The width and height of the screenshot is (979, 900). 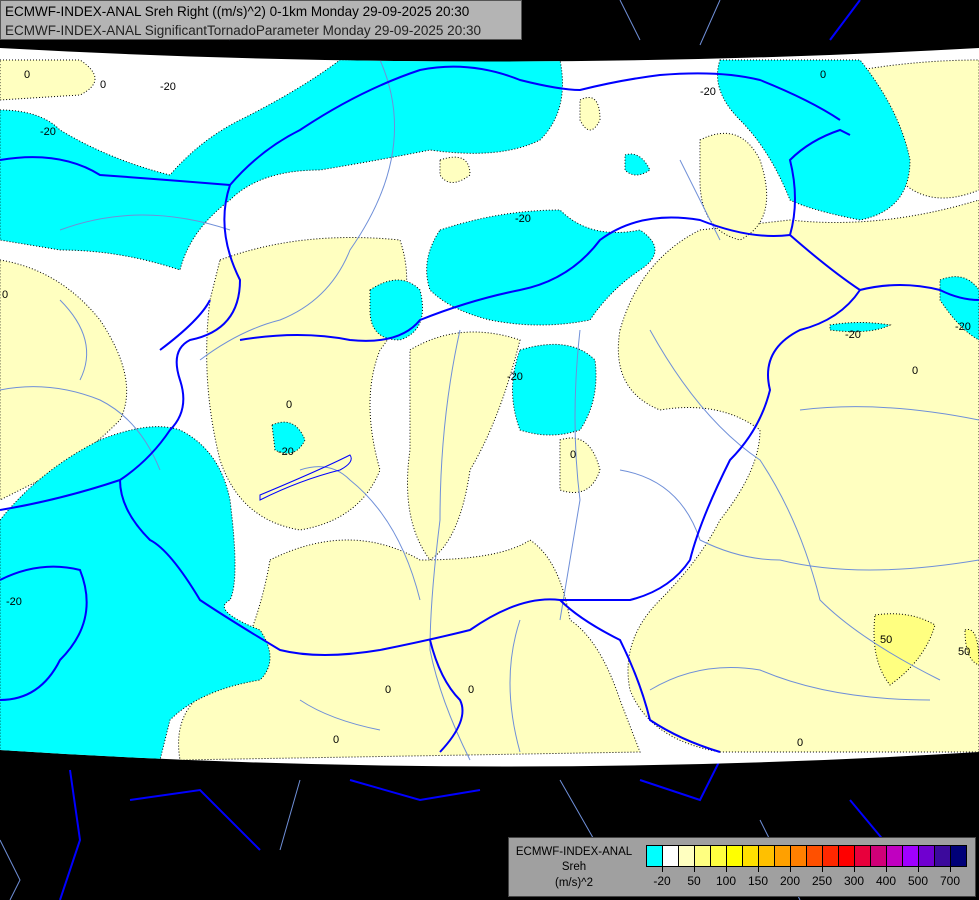 I want to click on legend-tick-label: 500, so click(x=918, y=881).